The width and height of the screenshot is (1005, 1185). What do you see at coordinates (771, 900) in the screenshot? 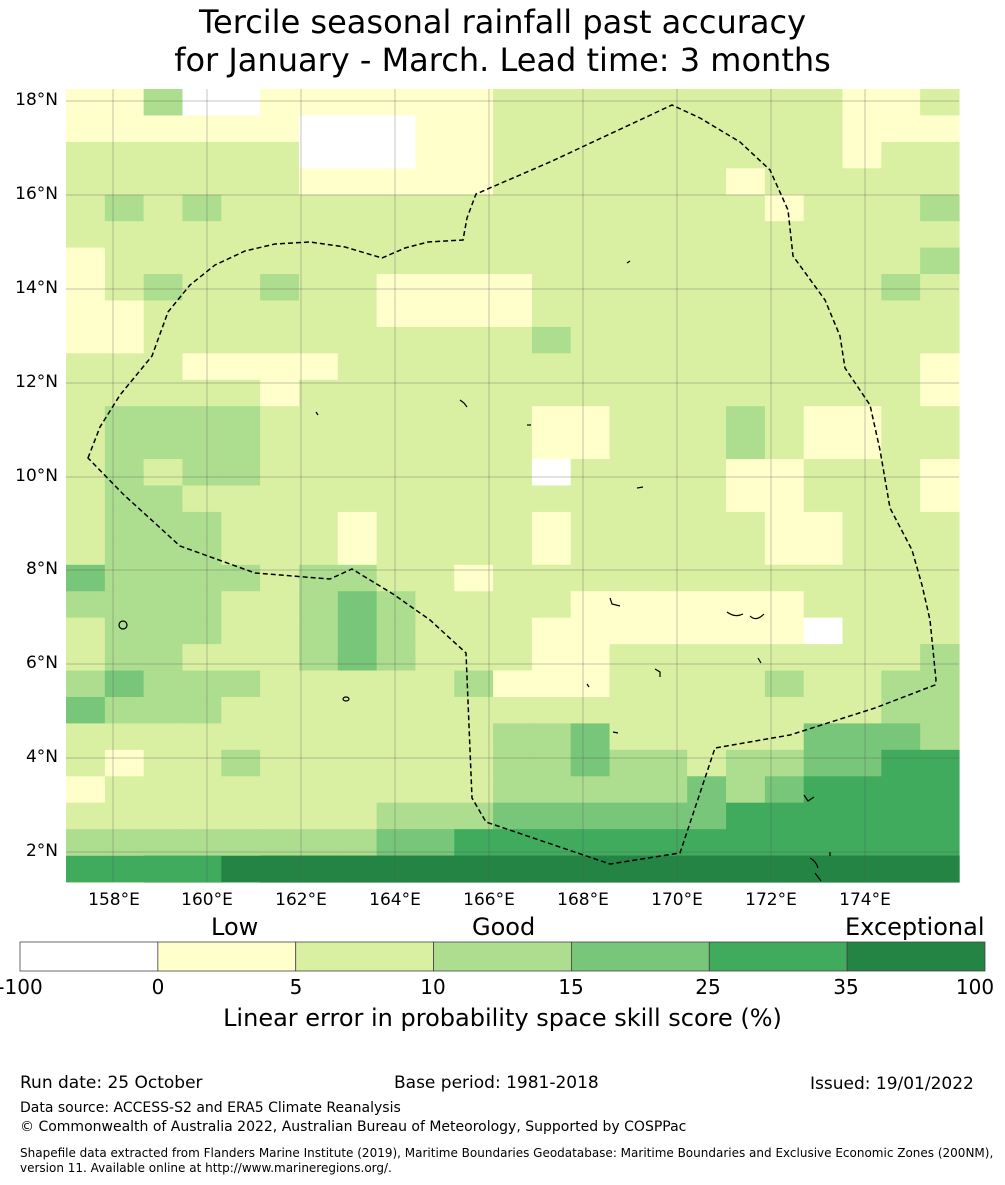
I see `lon-label-172e: 172°E` at bounding box center [771, 900].